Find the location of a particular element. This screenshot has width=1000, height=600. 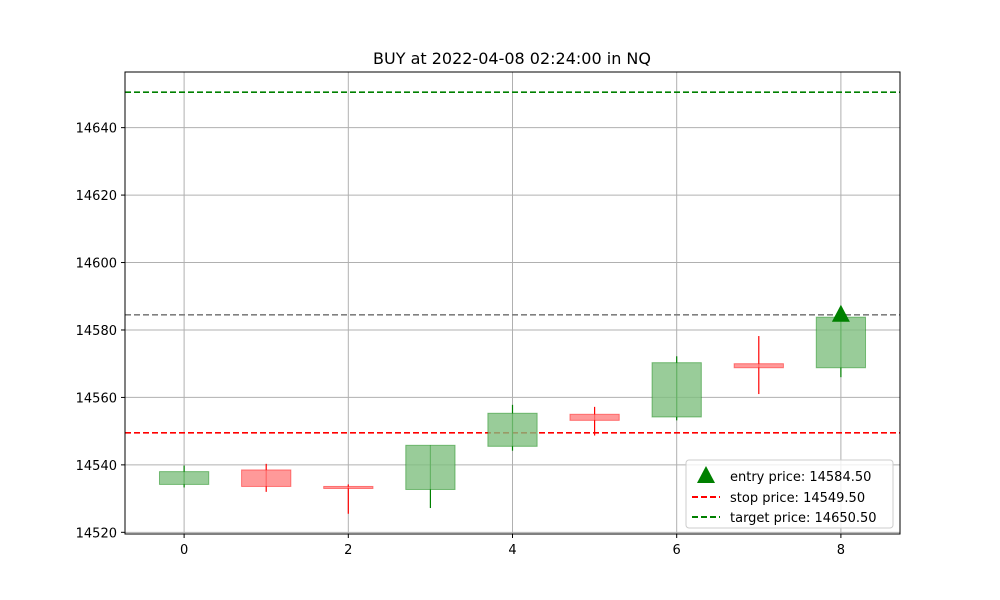

x-tick-label: 2 is located at coordinates (348, 550).